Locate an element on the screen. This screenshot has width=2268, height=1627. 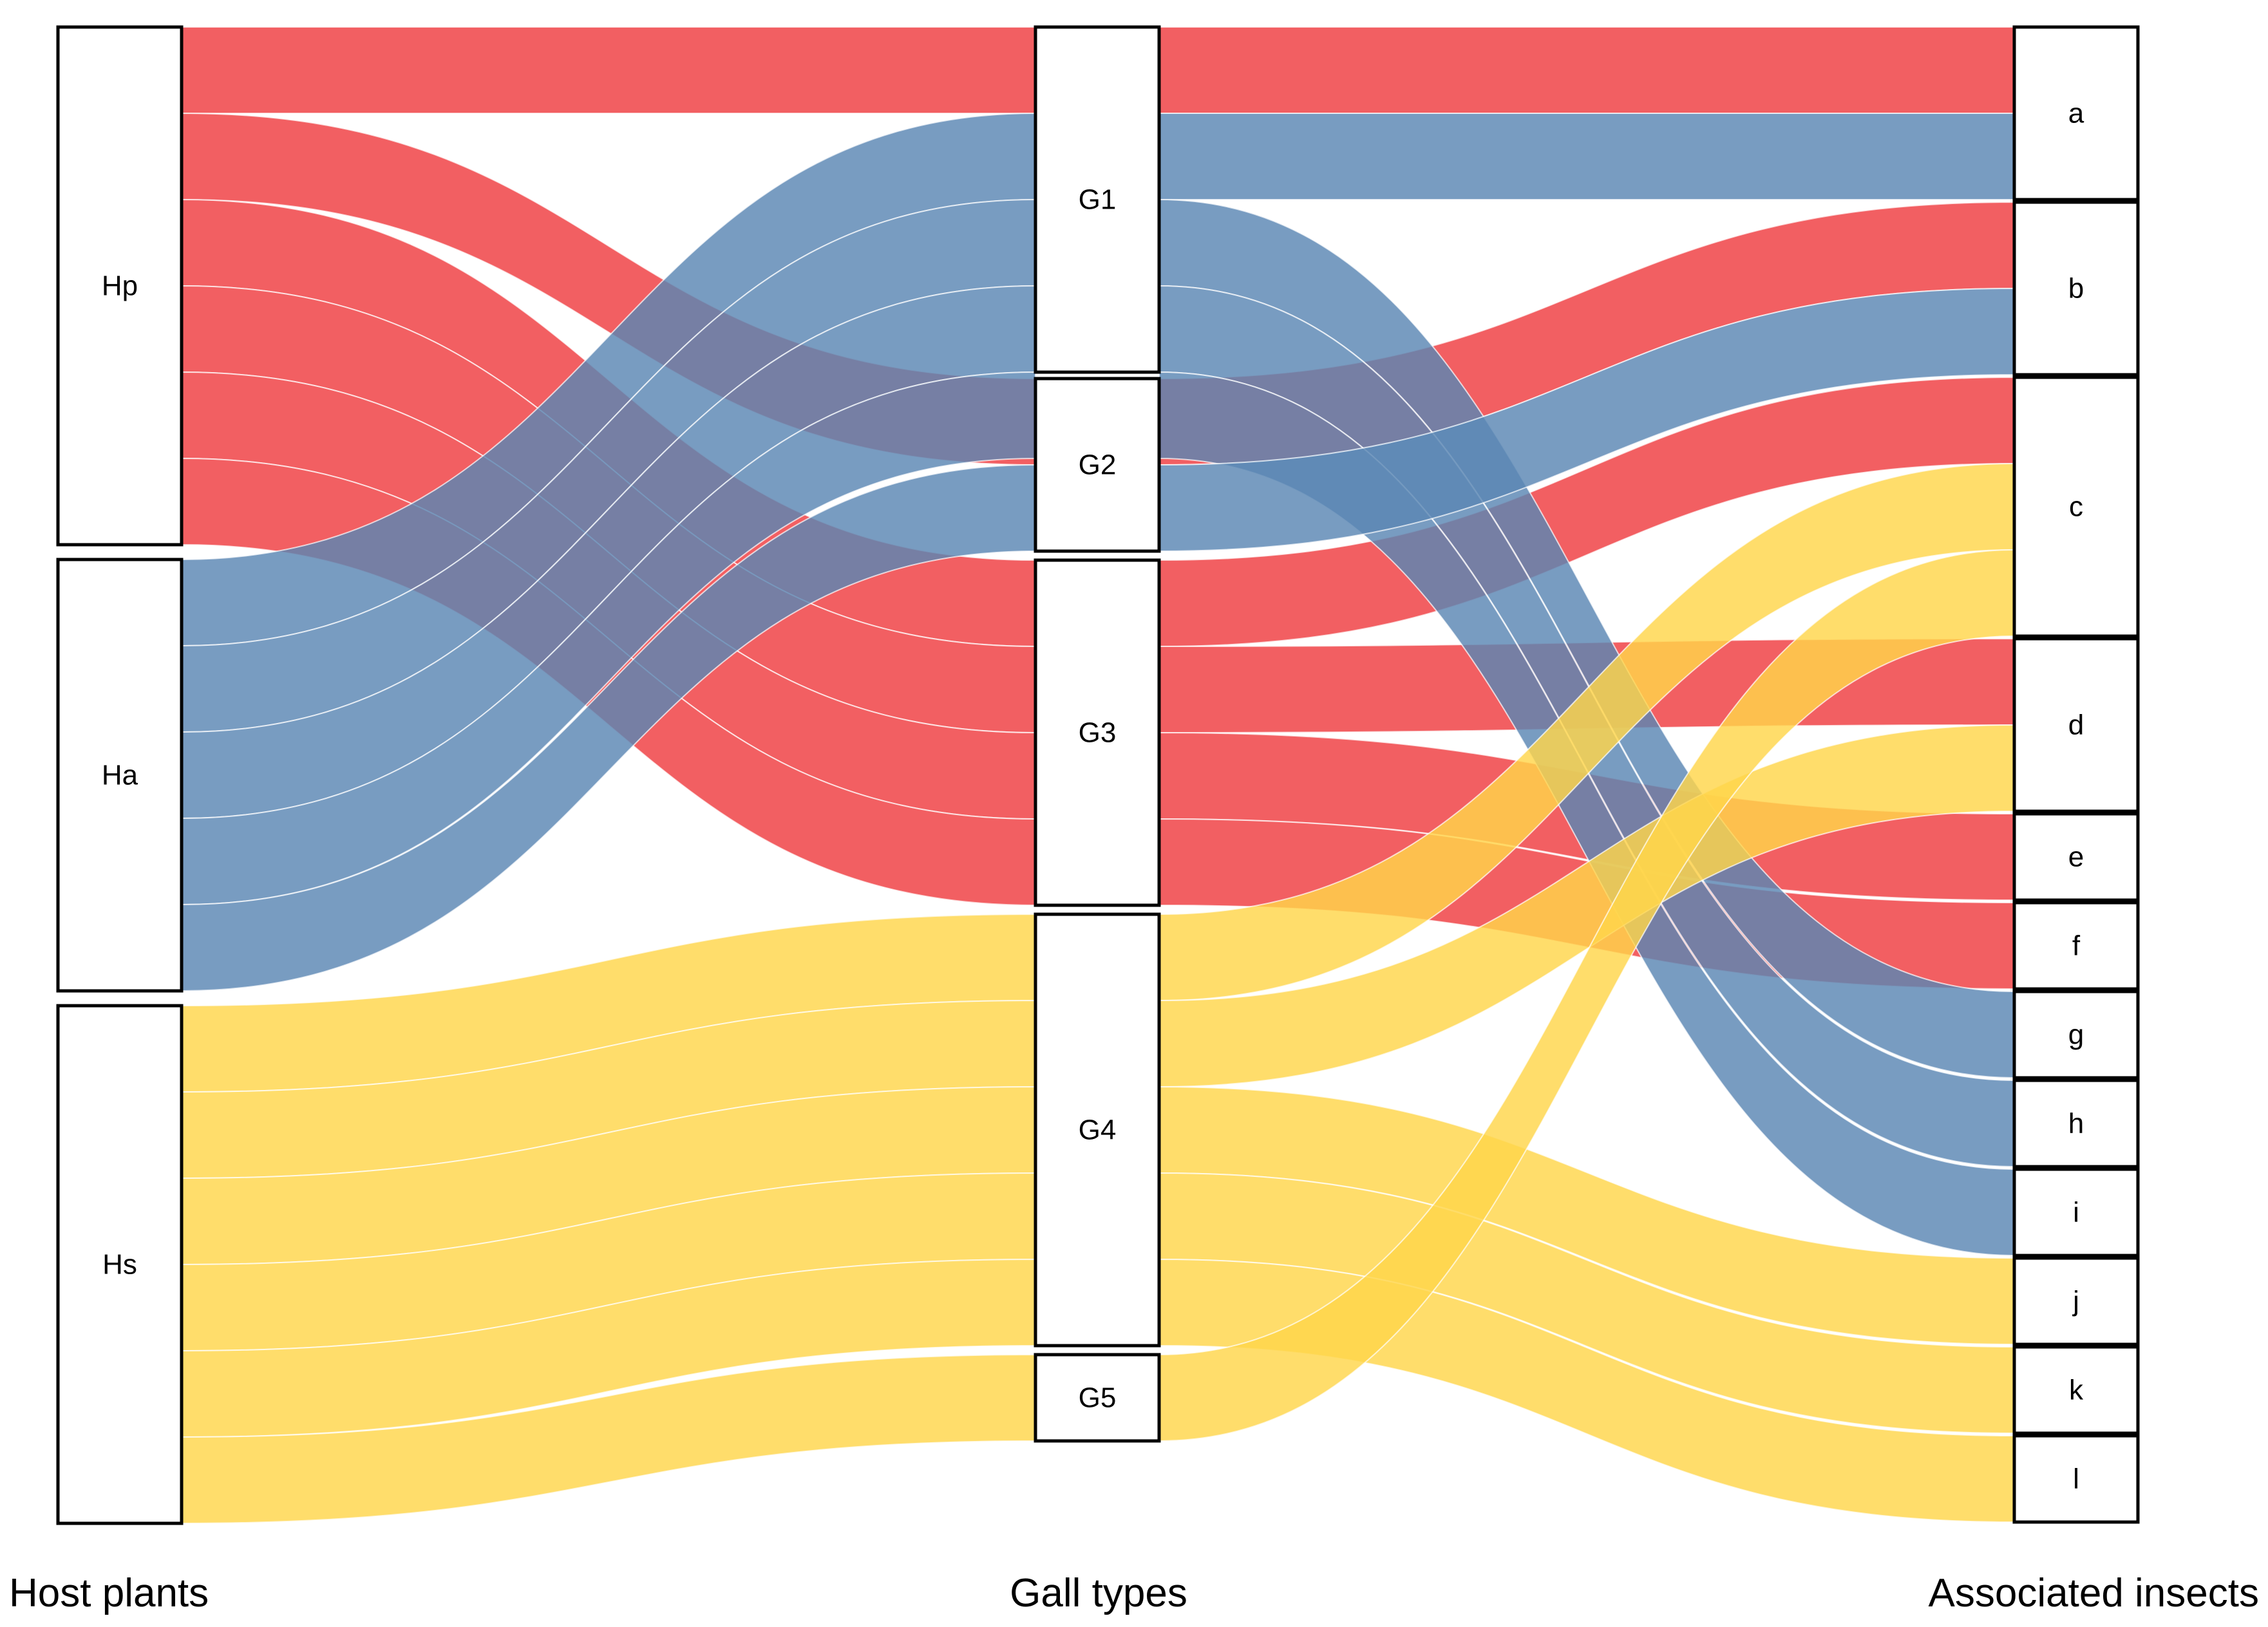
insect-node-h: h is located at coordinates (2076, 1123).